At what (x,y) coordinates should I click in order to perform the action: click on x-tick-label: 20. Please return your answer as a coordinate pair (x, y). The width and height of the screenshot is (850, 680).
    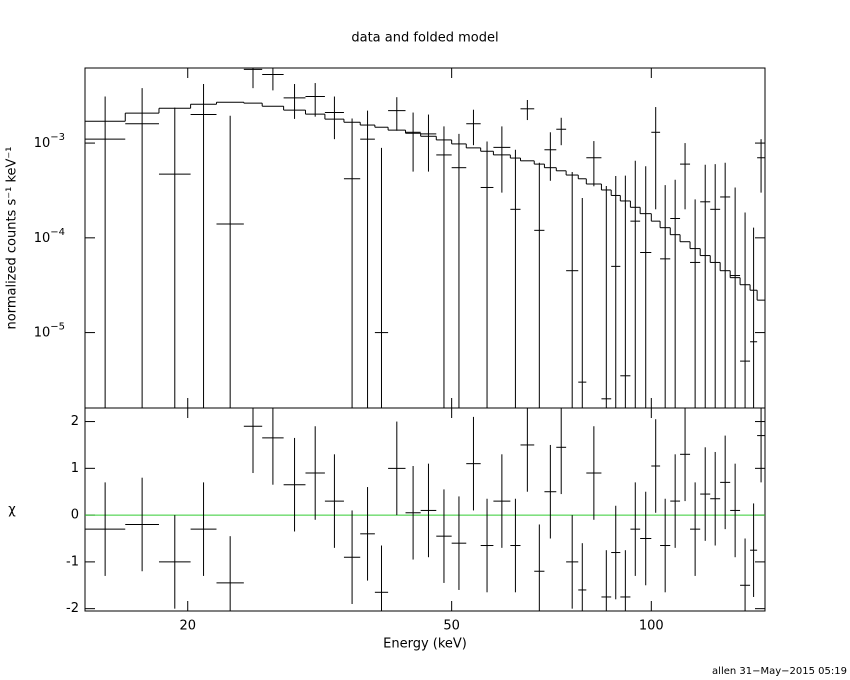
    Looking at the image, I should click on (187, 626).